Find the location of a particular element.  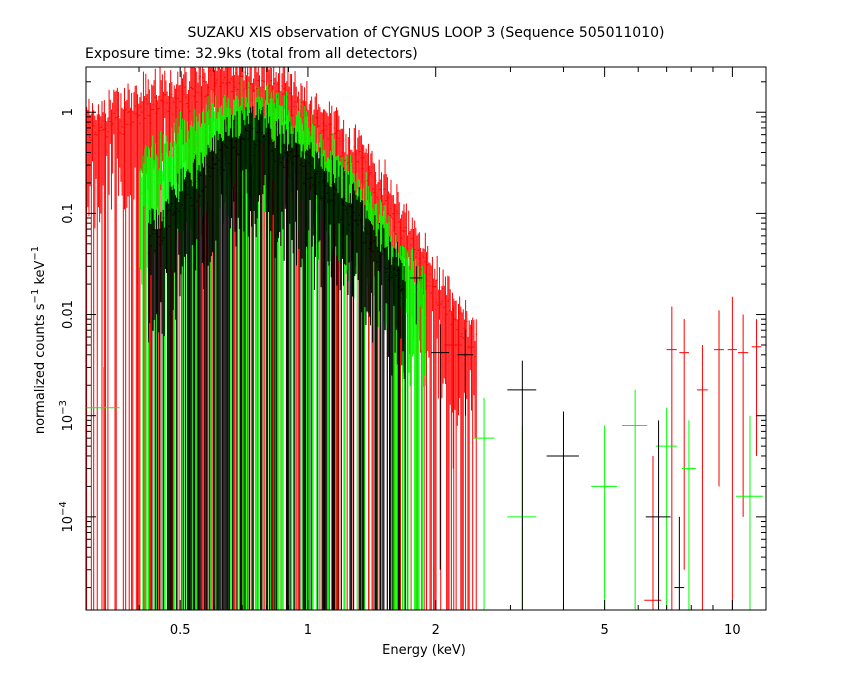

y-tick-label: 10−3 is located at coordinates (67, 415).